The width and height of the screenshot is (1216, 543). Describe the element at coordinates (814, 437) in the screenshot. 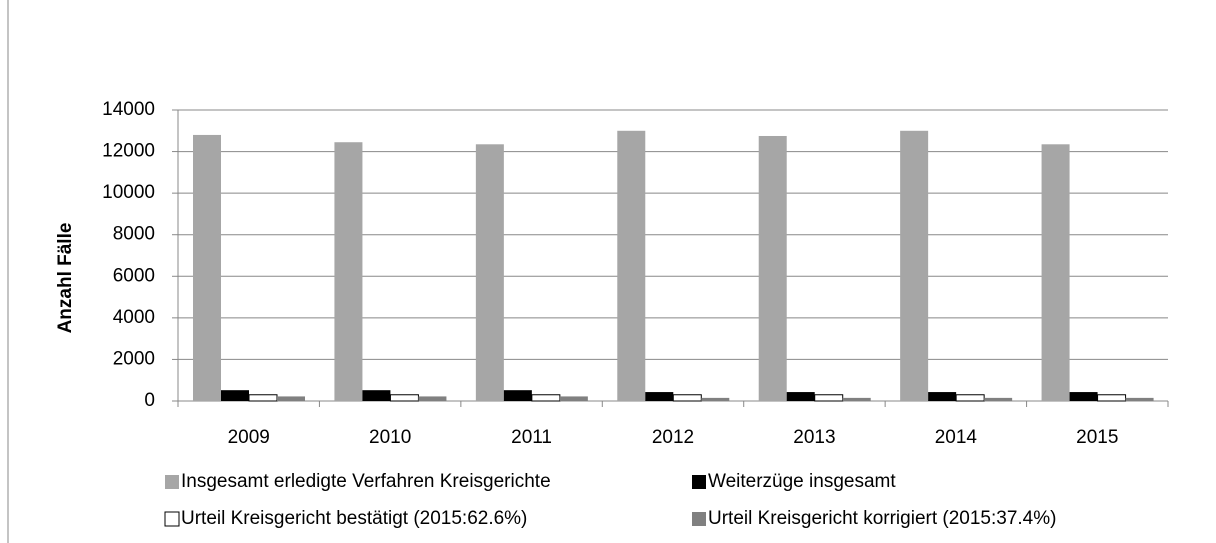

I see `x-tick-label: 2013` at that location.